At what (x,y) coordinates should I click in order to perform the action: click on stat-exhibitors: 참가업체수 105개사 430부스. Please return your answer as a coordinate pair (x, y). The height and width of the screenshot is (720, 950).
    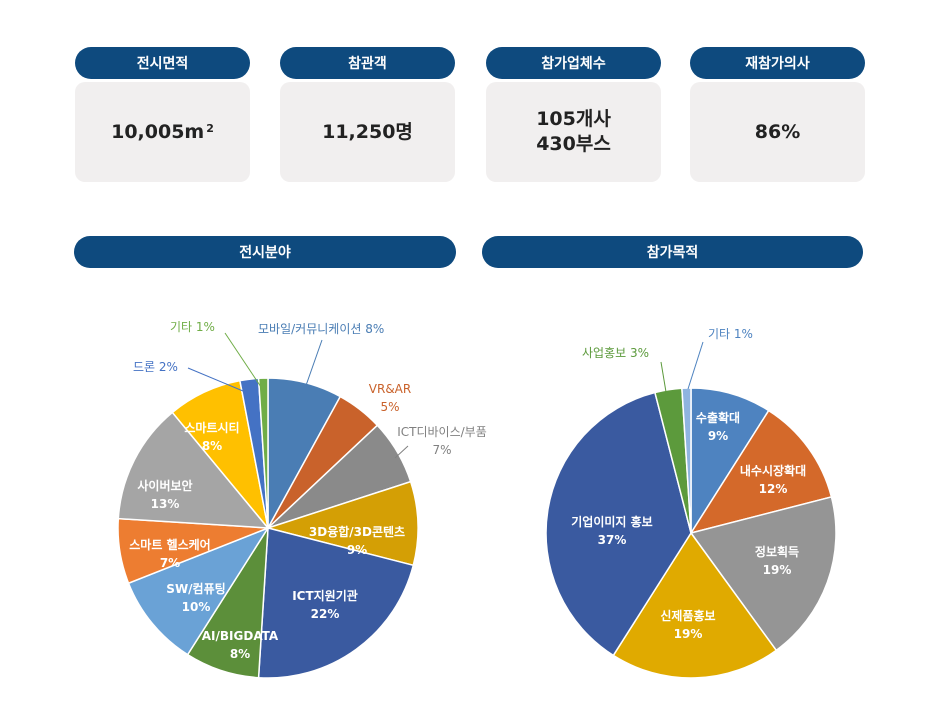
    Looking at the image, I should click on (573, 115).